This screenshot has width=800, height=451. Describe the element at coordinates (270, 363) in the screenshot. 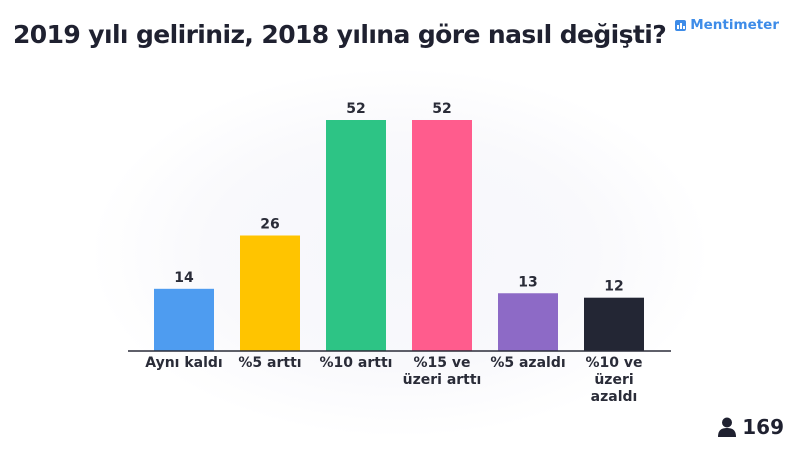

I see `category-label: %5 arttı` at that location.